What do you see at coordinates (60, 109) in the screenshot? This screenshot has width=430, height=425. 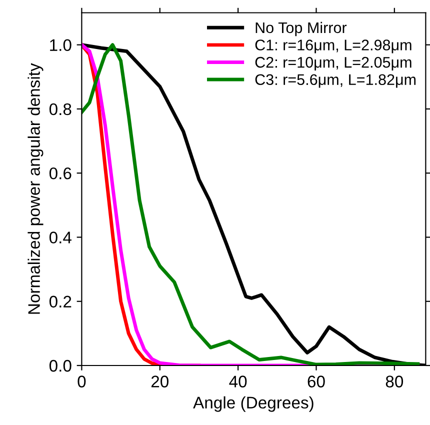 I see `y-tick-label: 0.8` at bounding box center [60, 109].